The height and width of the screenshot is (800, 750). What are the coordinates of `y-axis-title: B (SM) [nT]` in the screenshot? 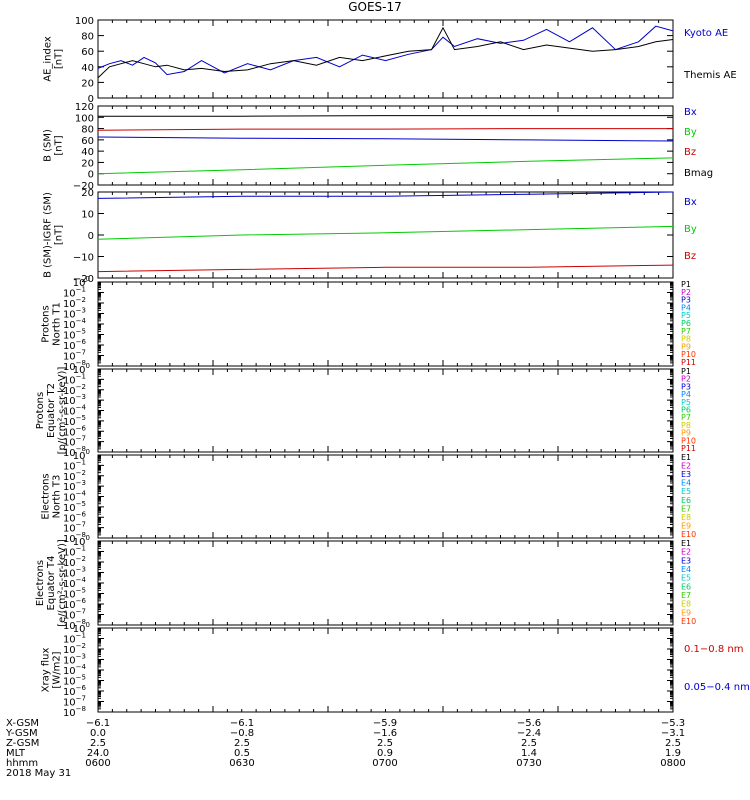 It's located at (54, 145).